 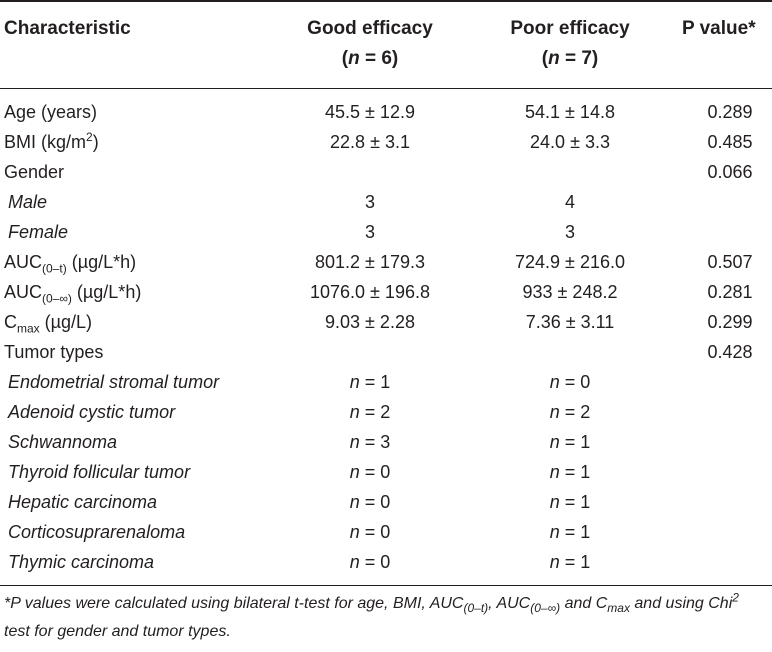 What do you see at coordinates (570, 322) in the screenshot?
I see `poor-value: 7.36 ± 3.11` at bounding box center [570, 322].